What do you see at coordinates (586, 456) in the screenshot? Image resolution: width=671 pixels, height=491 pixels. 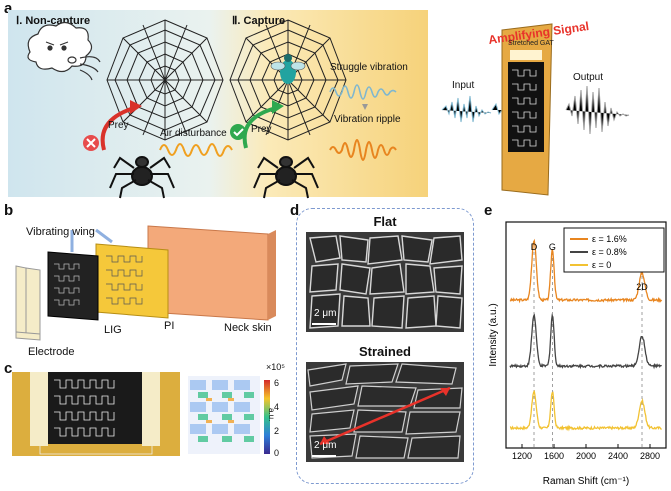 I see `x-tick-label-2: 2000` at bounding box center [586, 456].